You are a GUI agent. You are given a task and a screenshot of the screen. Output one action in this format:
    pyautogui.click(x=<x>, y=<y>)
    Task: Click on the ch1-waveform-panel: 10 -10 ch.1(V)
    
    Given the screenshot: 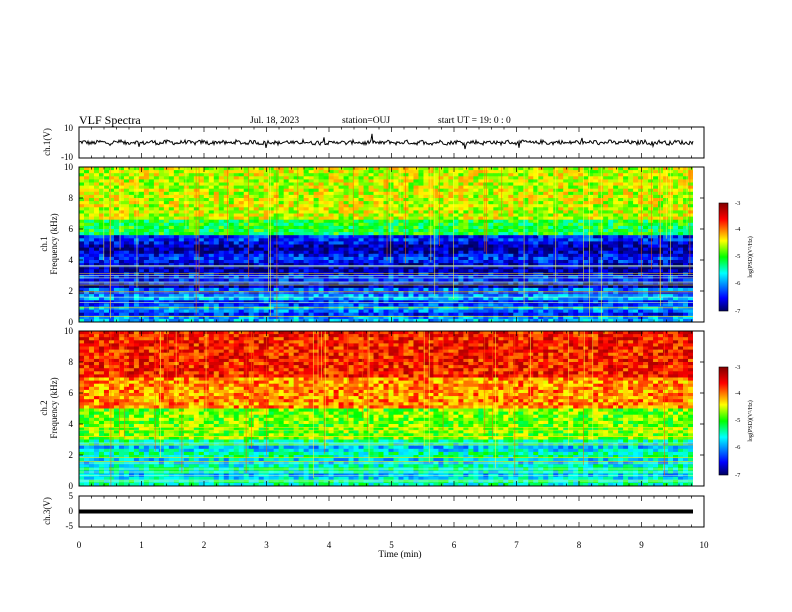 What is the action you would take?
    pyautogui.click(x=373, y=142)
    